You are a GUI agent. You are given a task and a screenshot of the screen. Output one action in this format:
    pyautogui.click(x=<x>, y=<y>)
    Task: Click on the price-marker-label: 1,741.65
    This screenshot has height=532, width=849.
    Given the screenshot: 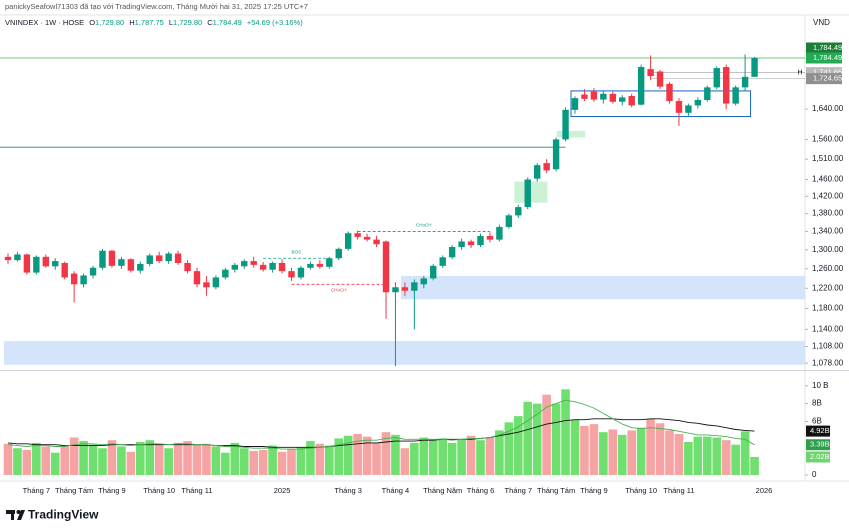 What is the action you would take?
    pyautogui.click(x=827, y=72)
    